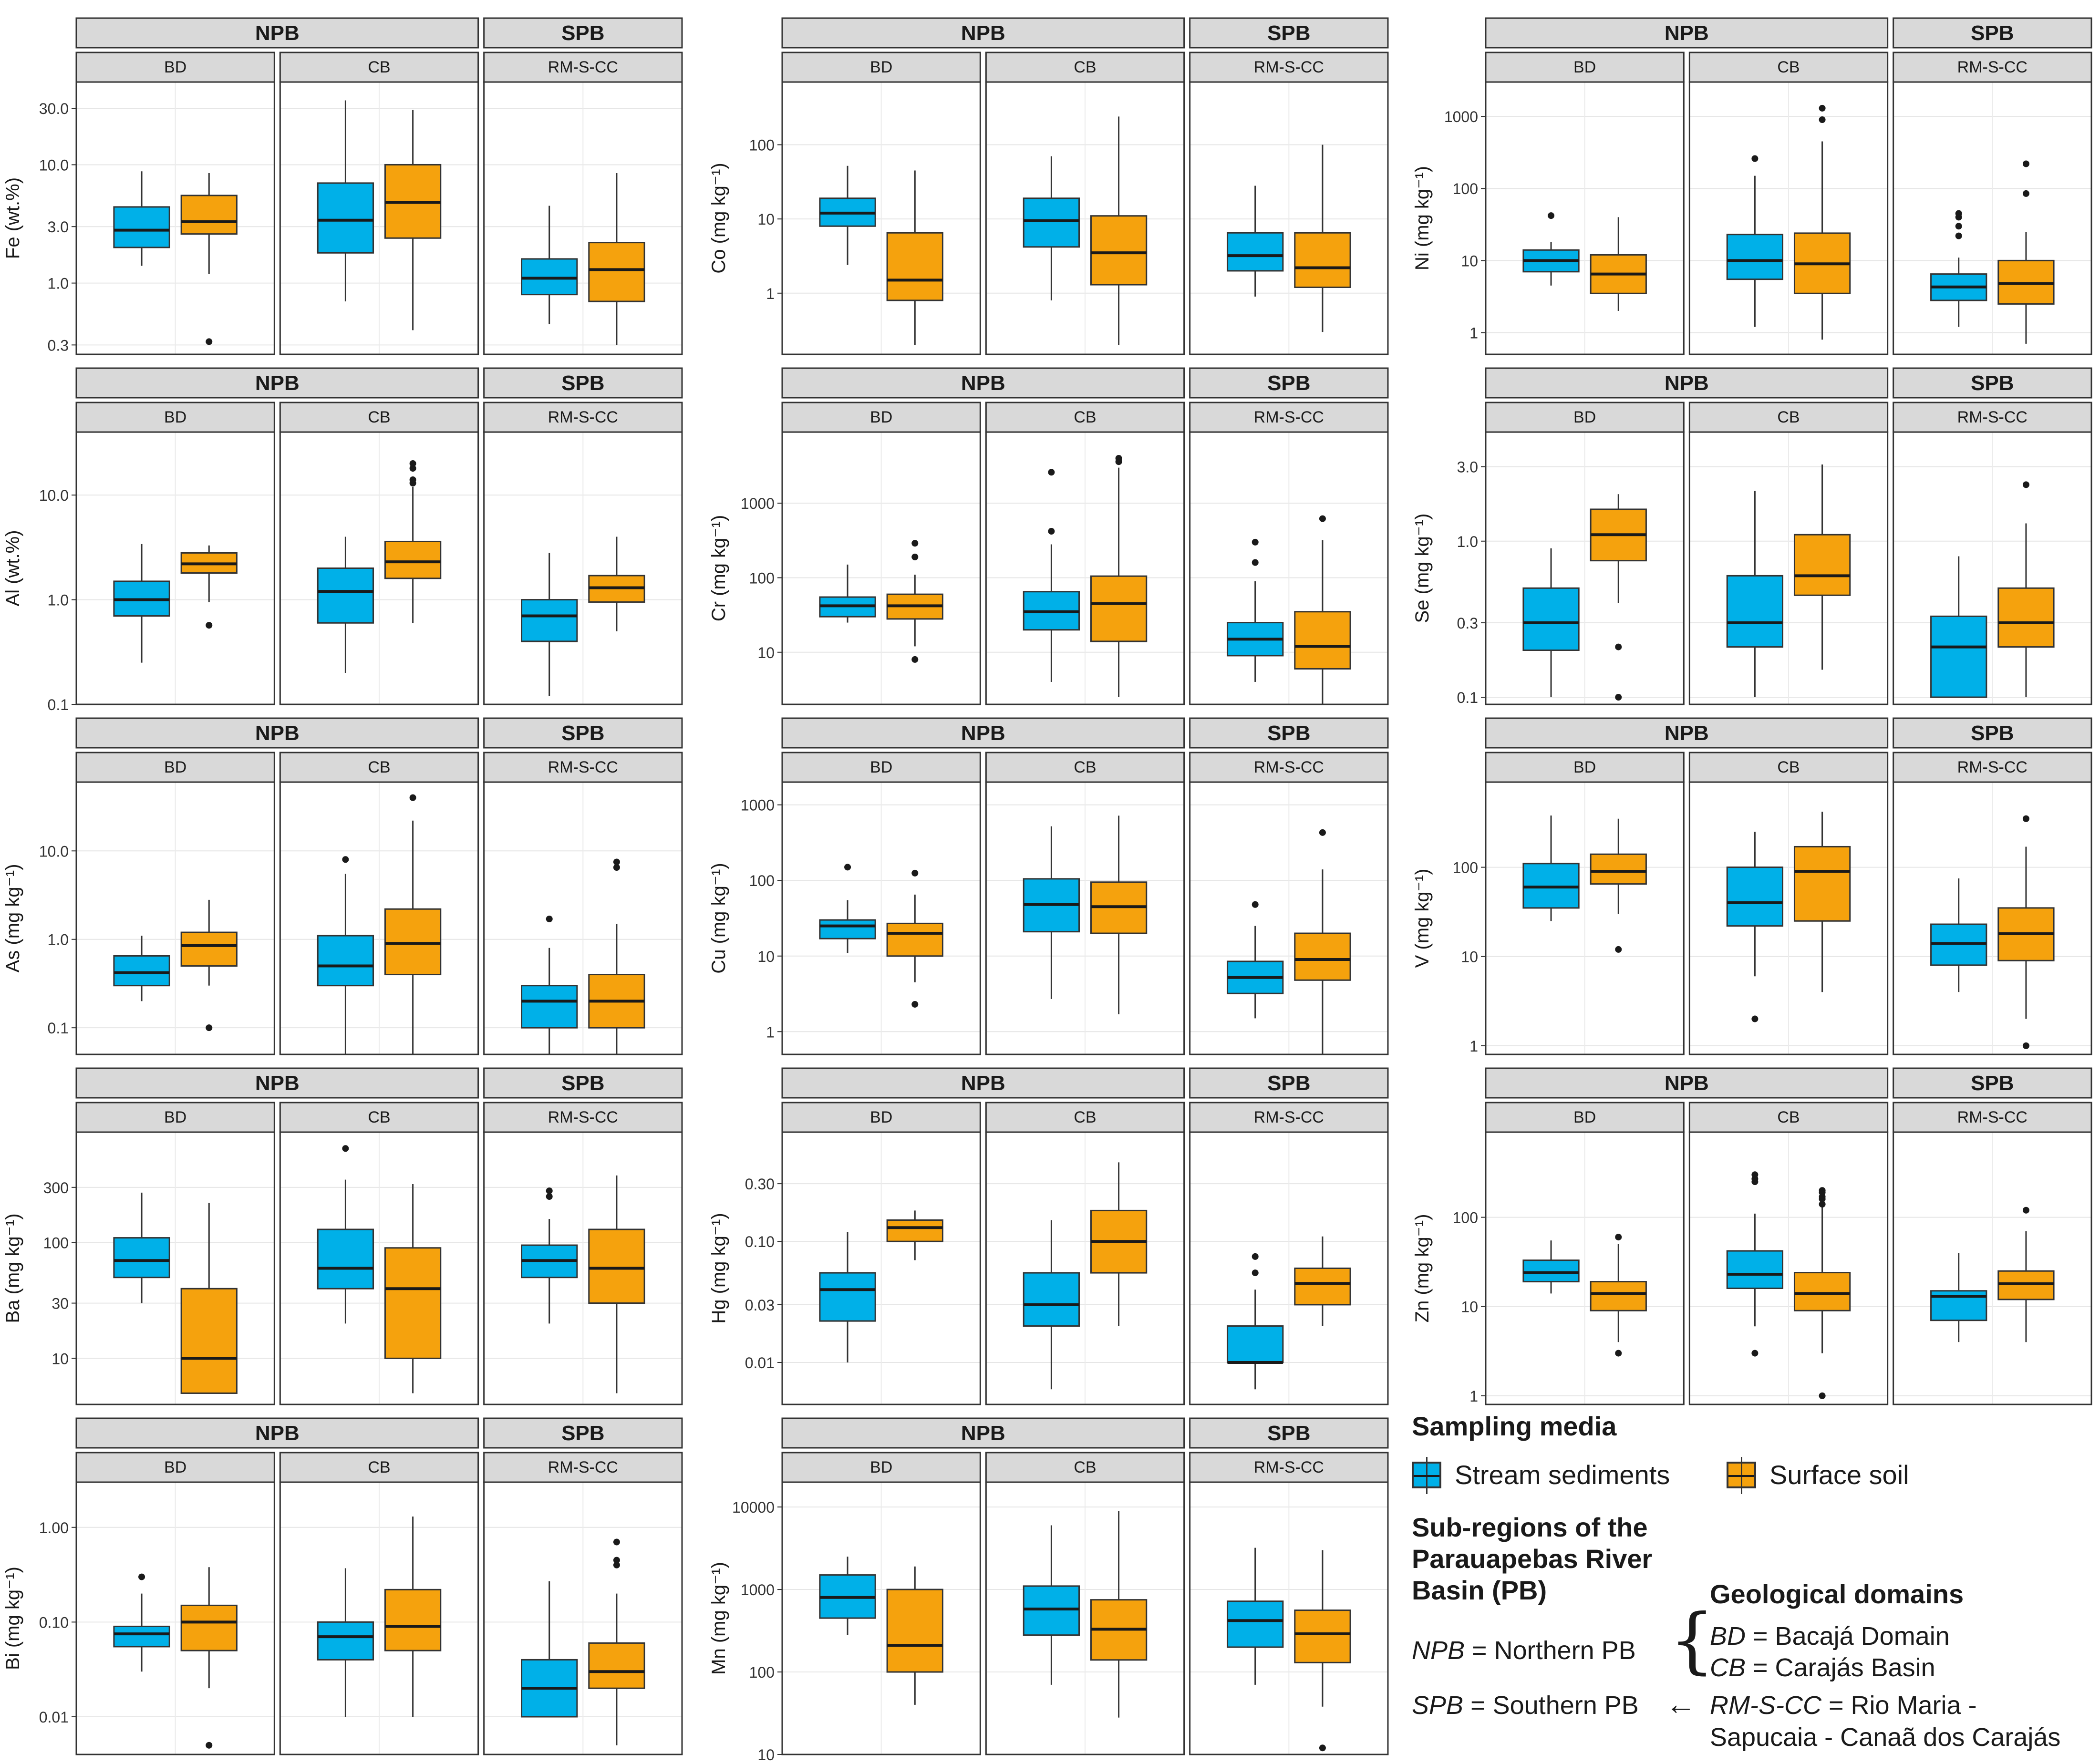 The width and height of the screenshot is (2100, 1764). What do you see at coordinates (141, 227) in the screenshot?
I see `fe-bd-stream-box` at bounding box center [141, 227].